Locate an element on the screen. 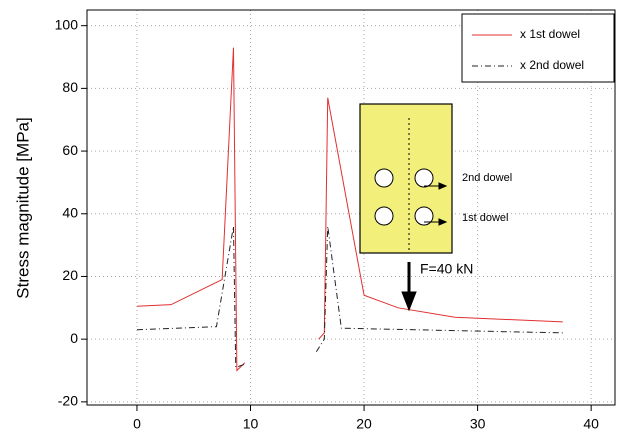  x-tick-label: 10 is located at coordinates (251, 424).